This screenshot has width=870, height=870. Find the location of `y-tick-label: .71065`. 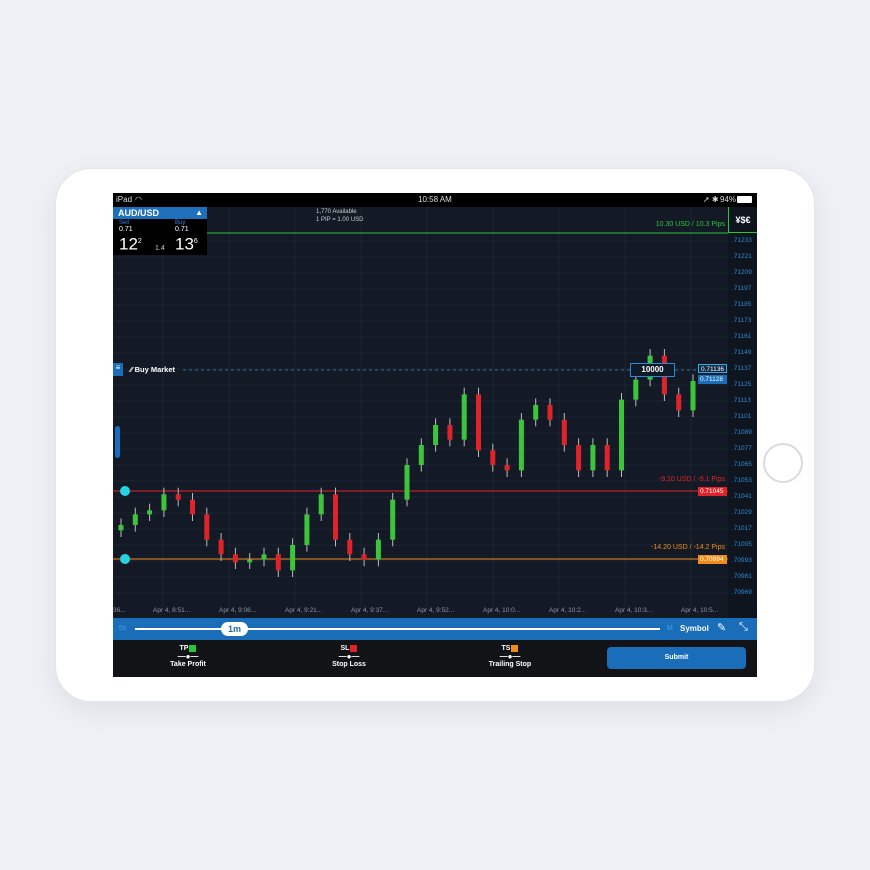

y-tick-label: .71065 is located at coordinates (742, 464).